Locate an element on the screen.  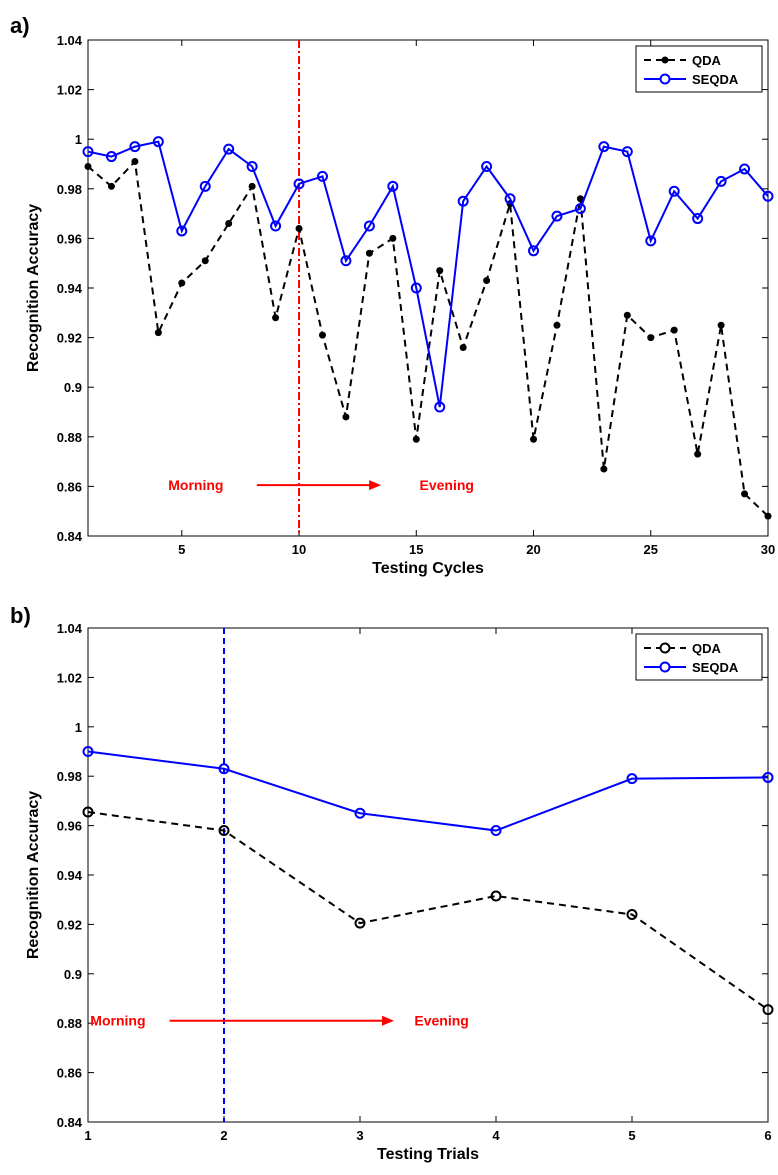
chart-a-xtick-label: 25 is located at coordinates (651, 549).